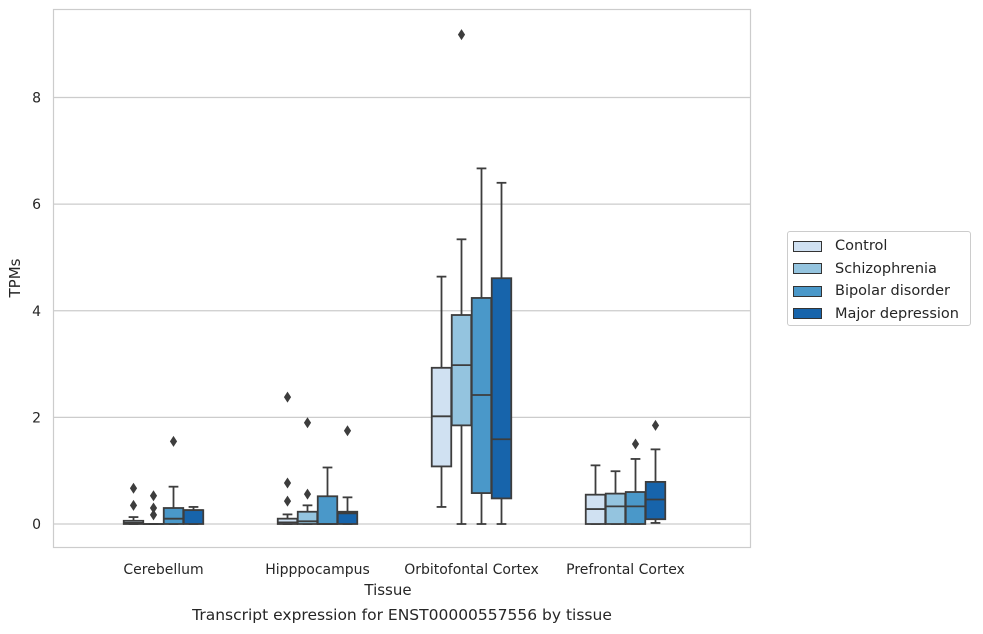  I want to click on legend-item-major-depression: Major depression, so click(881, 314).